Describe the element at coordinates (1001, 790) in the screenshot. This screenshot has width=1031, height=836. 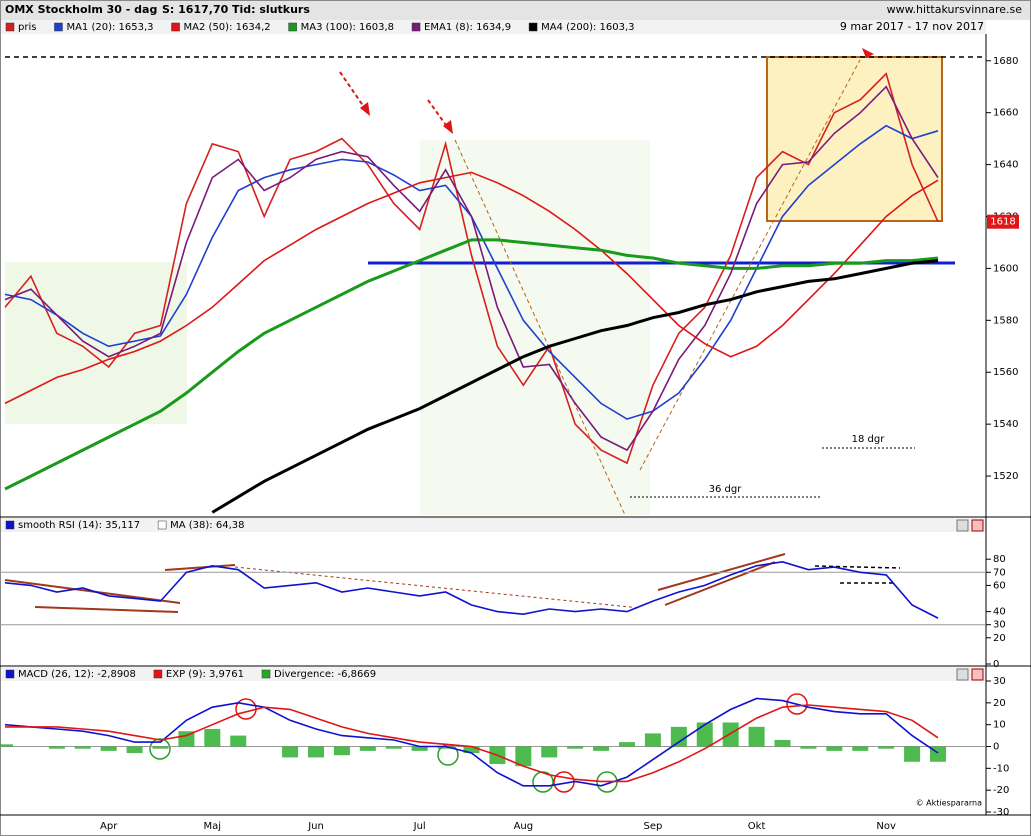
I see `y-tick-label: -20` at that location.